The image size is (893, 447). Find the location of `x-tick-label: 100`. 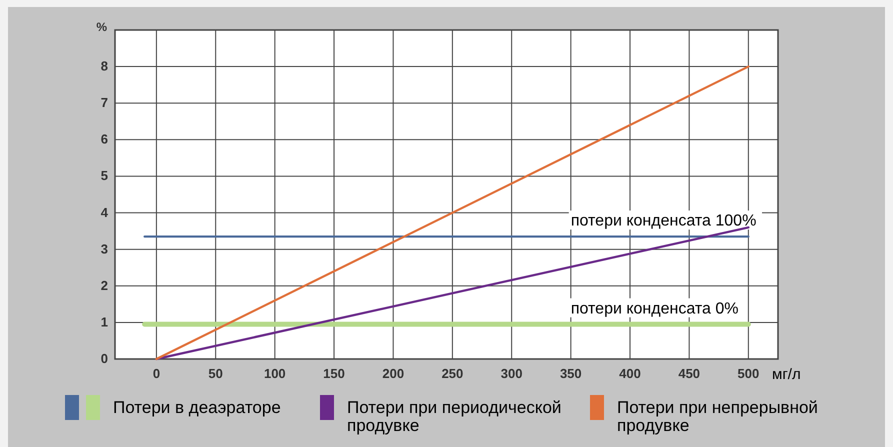

x-tick-label: 100 is located at coordinates (275, 373).